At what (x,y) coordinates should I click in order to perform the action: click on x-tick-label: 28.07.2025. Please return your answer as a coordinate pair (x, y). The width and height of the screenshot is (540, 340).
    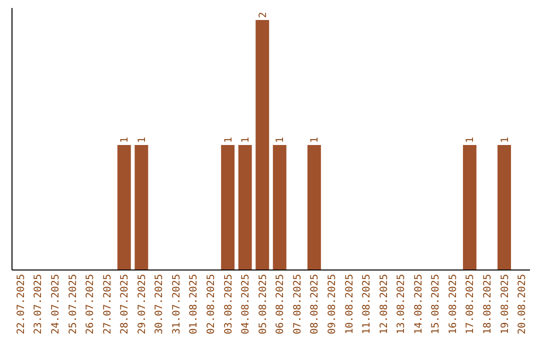
    Looking at the image, I should click on (125, 304).